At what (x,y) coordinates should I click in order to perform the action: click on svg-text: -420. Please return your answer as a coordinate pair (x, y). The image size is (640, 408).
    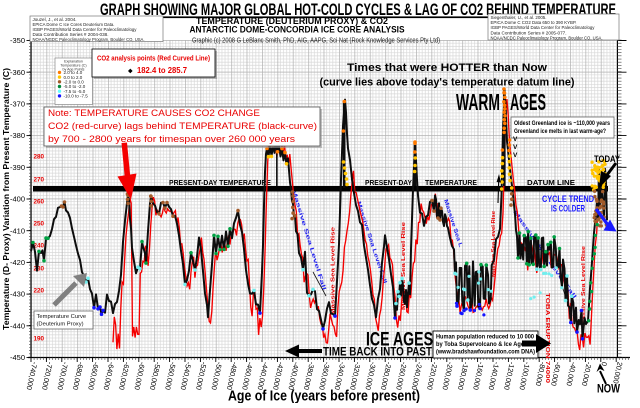
    Looking at the image, I should click on (17, 262).